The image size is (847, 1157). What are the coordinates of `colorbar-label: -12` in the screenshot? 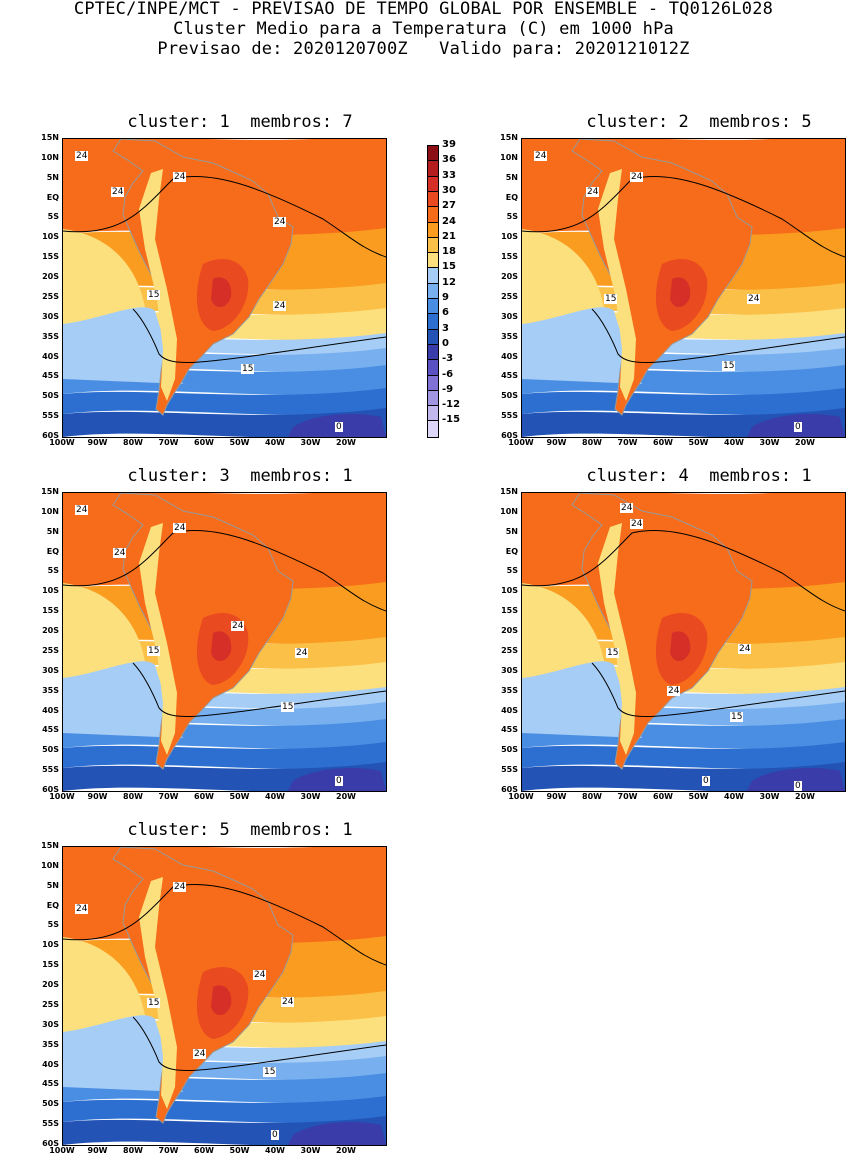 It's located at (451, 405).